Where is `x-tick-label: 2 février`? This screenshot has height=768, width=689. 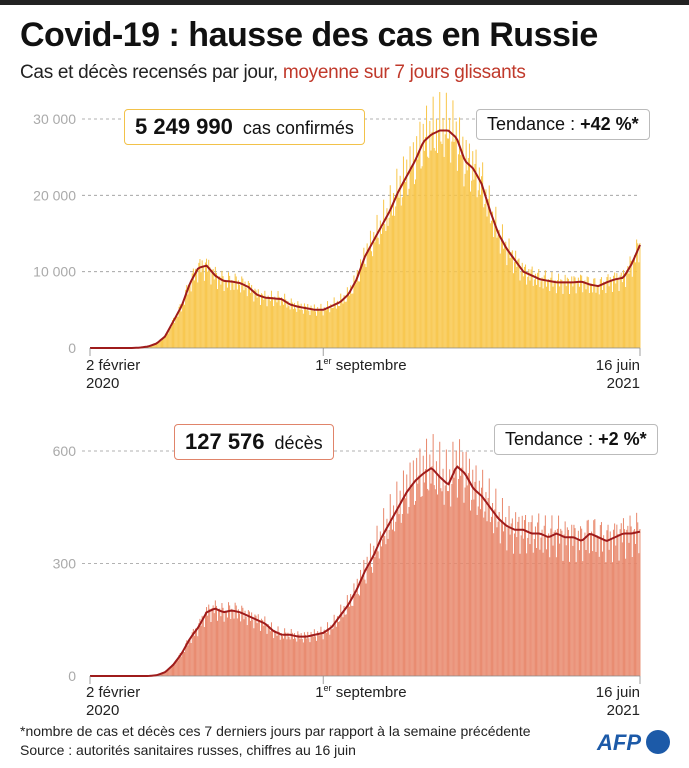 x-tick-label: 2 février is located at coordinates (113, 692).